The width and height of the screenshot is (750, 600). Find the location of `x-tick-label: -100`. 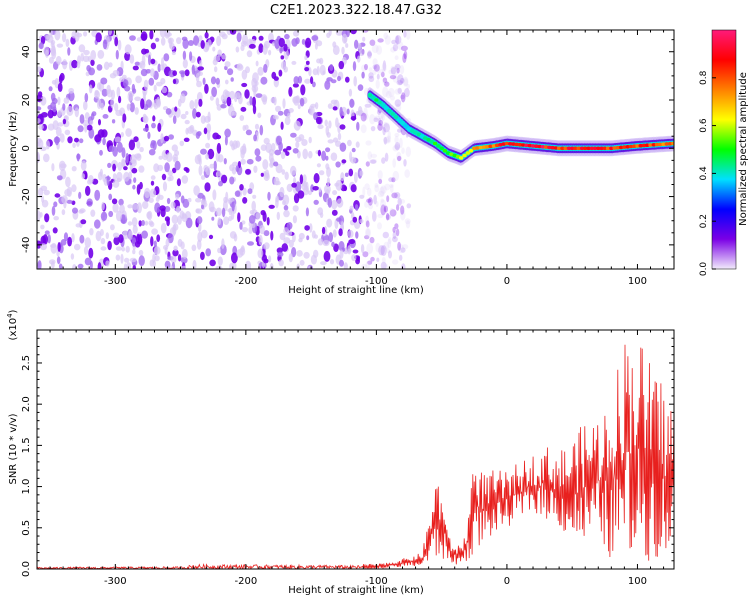

x-tick-label: -100 is located at coordinates (376, 581).